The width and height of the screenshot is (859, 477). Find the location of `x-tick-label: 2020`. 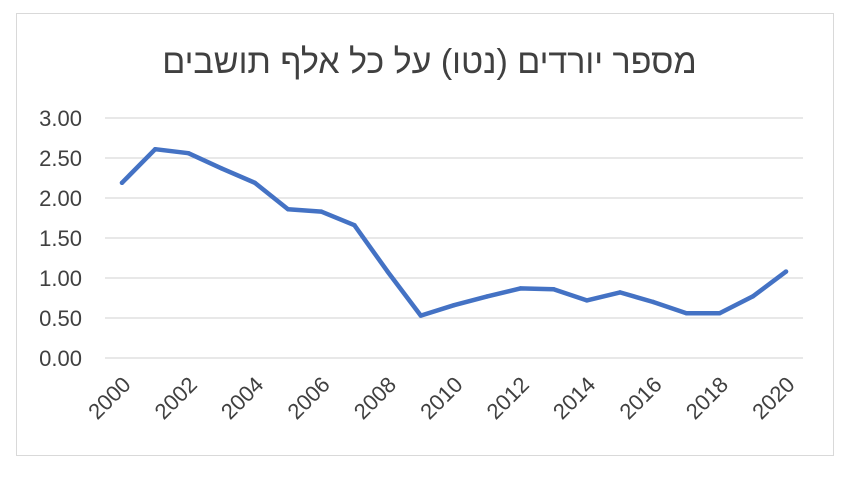

x-tick-label: 2020 is located at coordinates (773, 398).